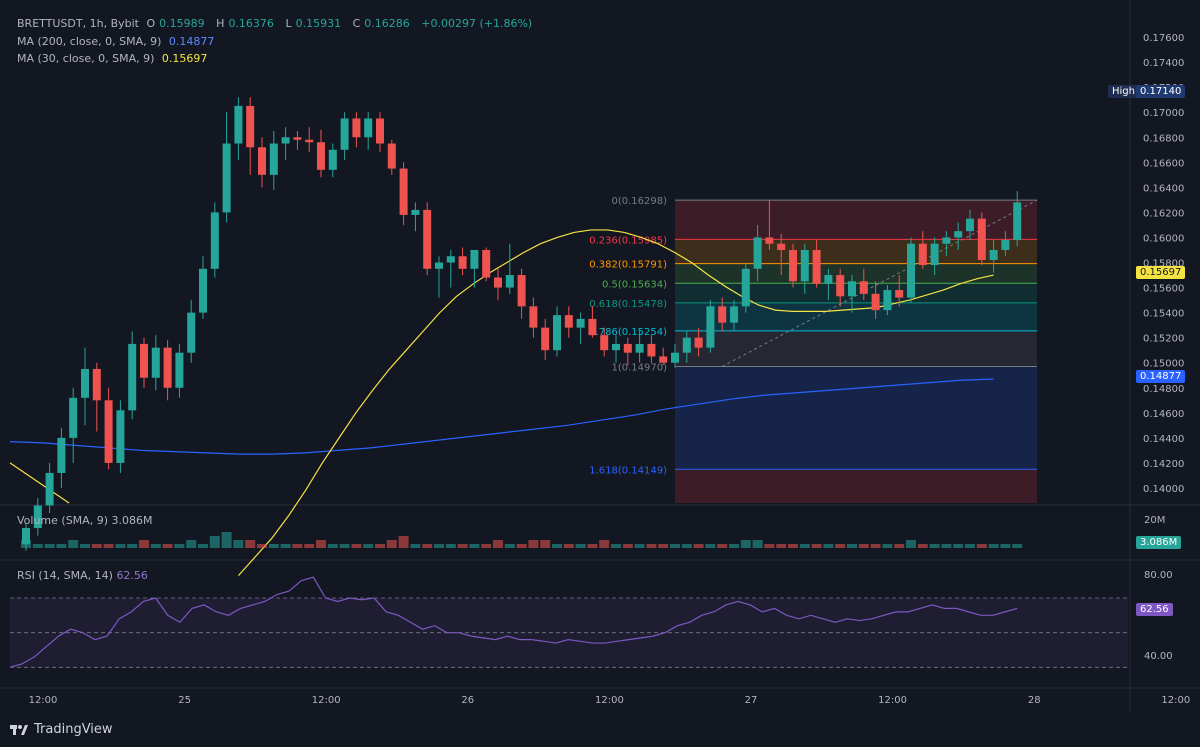 This screenshot has height=747, width=1200. What do you see at coordinates (313, 23) in the screenshot?
I see `low-label: L 0.15931` at bounding box center [313, 23].